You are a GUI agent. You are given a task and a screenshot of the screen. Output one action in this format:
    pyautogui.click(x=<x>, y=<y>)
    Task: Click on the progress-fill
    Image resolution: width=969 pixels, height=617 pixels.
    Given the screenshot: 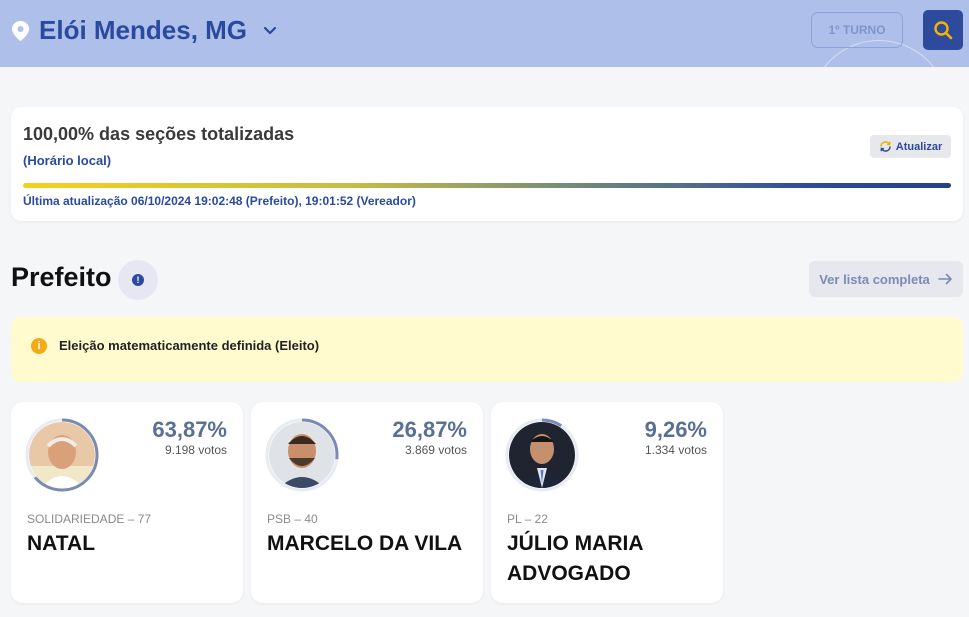 What is the action you would take?
    pyautogui.click(x=487, y=185)
    